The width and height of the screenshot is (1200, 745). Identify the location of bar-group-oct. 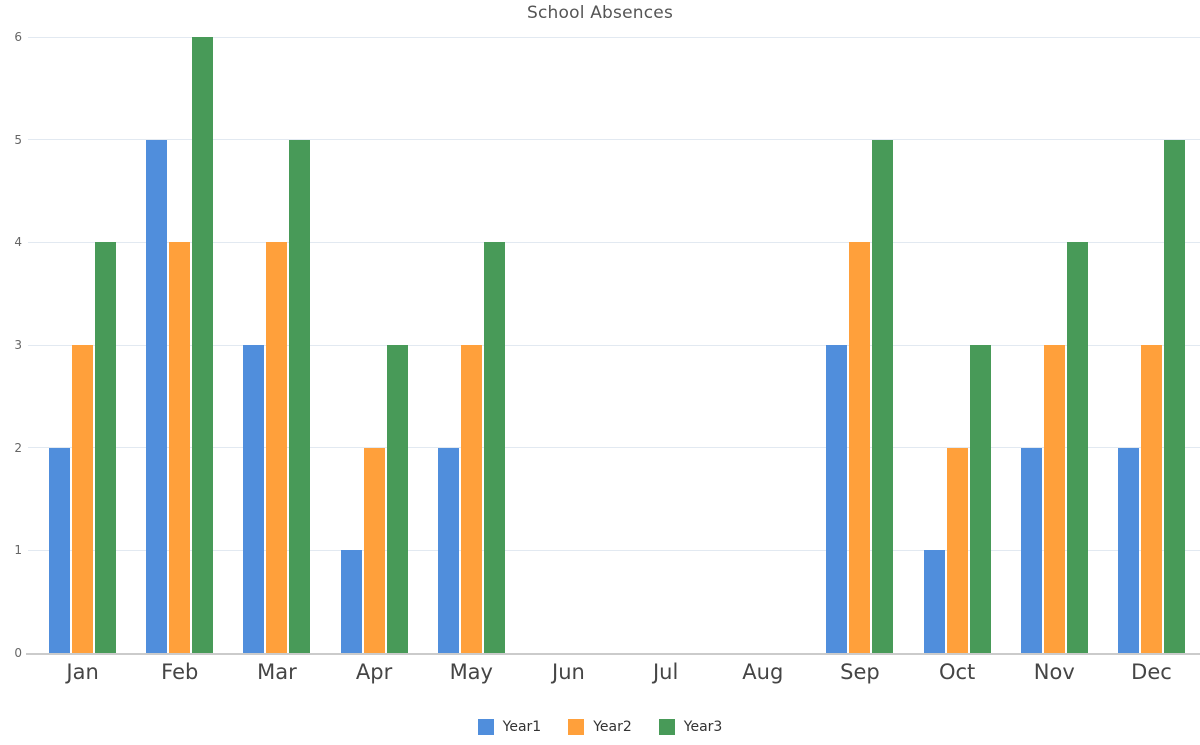
(957, 345).